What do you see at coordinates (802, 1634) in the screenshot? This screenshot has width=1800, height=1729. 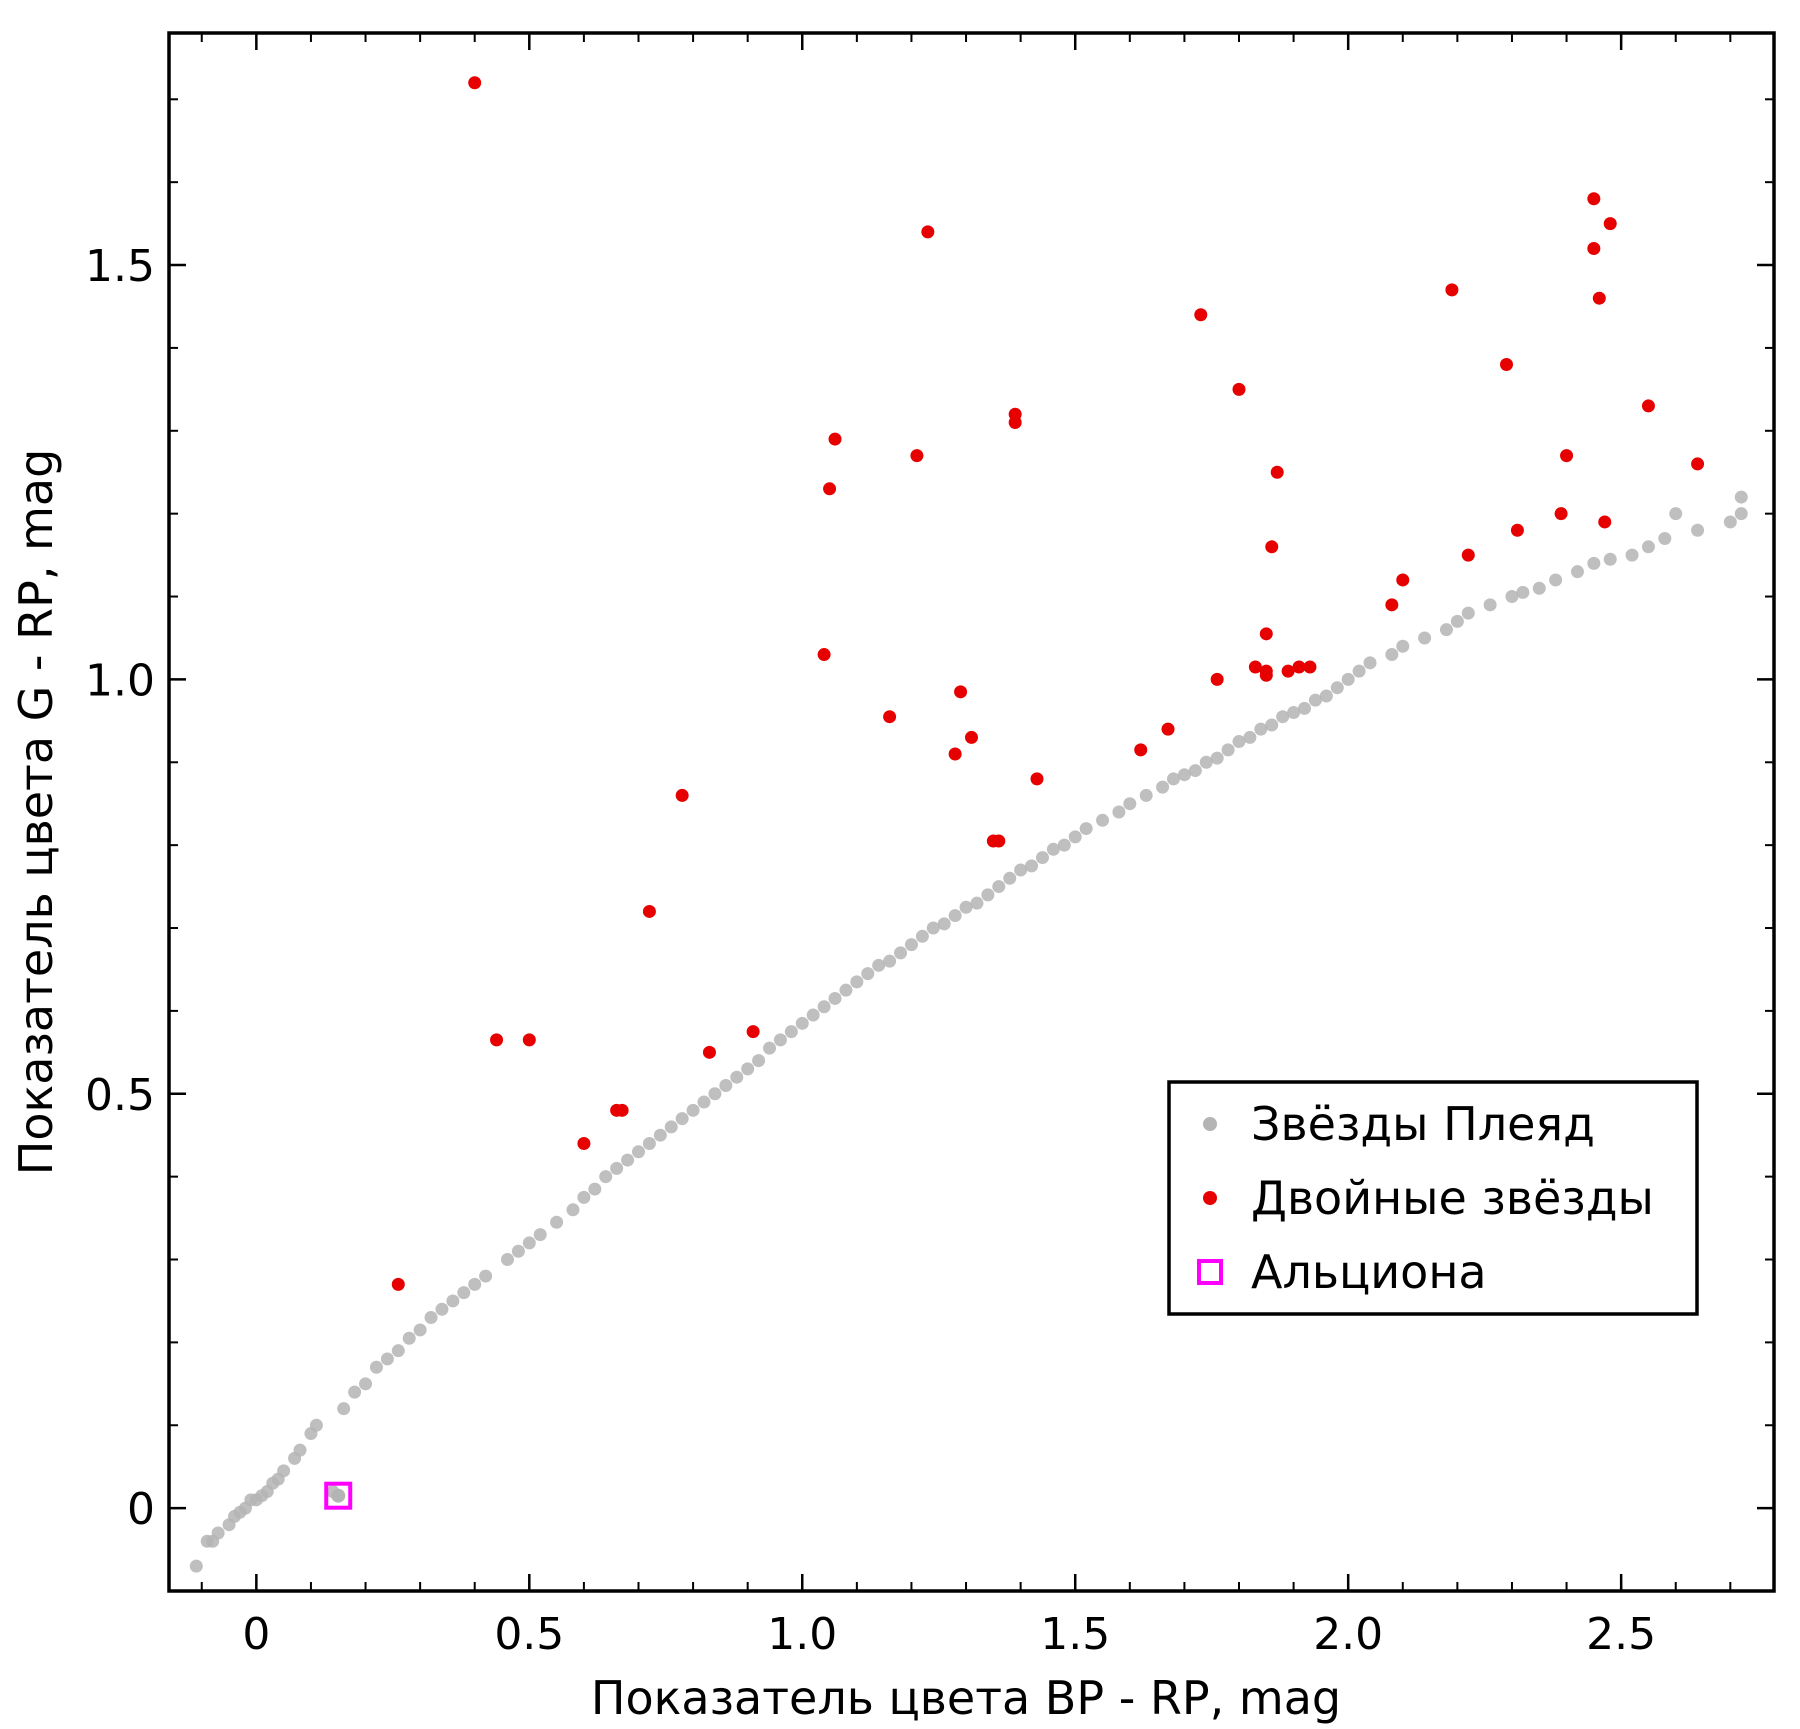 I see `x-tick-label: 1.0` at bounding box center [802, 1634].